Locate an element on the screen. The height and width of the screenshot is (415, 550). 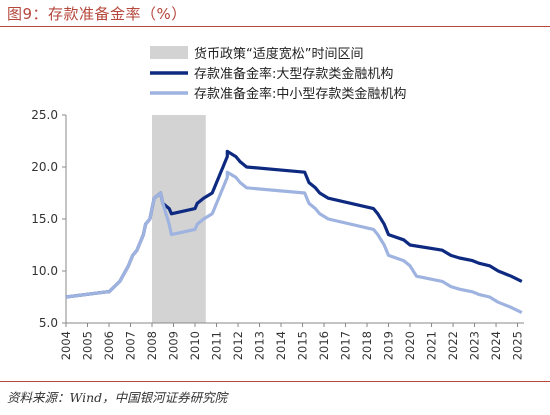
figure-title: 图9：存款准备金率（%） is located at coordinates (97, 14).